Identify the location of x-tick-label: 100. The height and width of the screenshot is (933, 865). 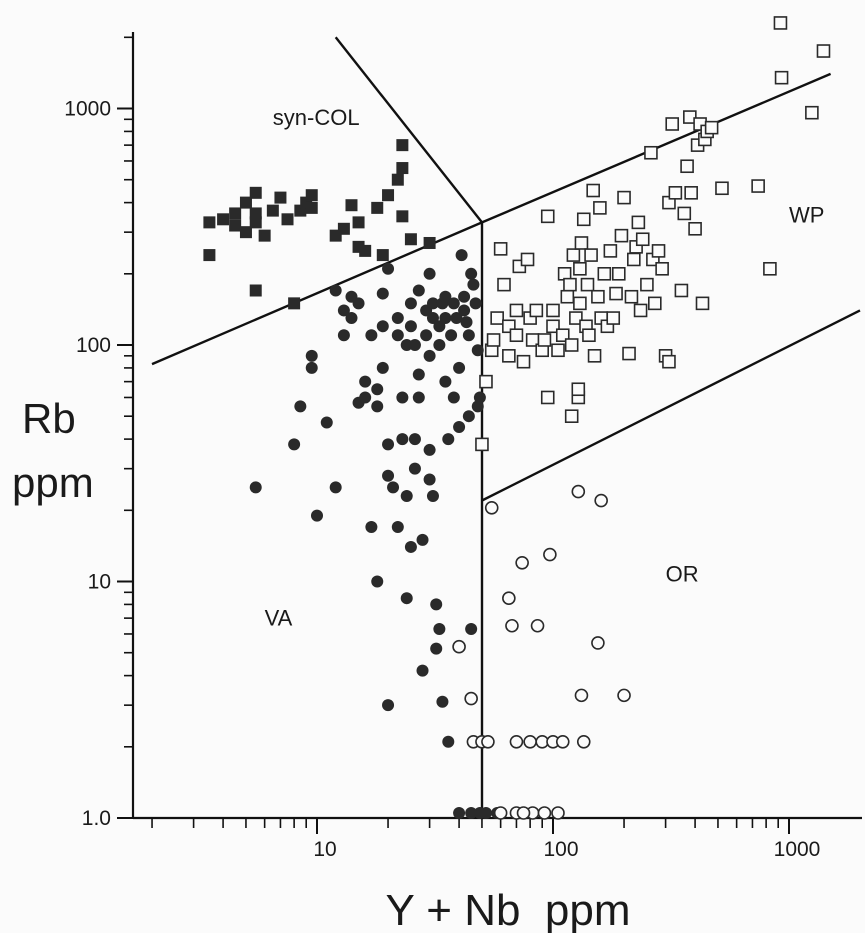
(560, 849).